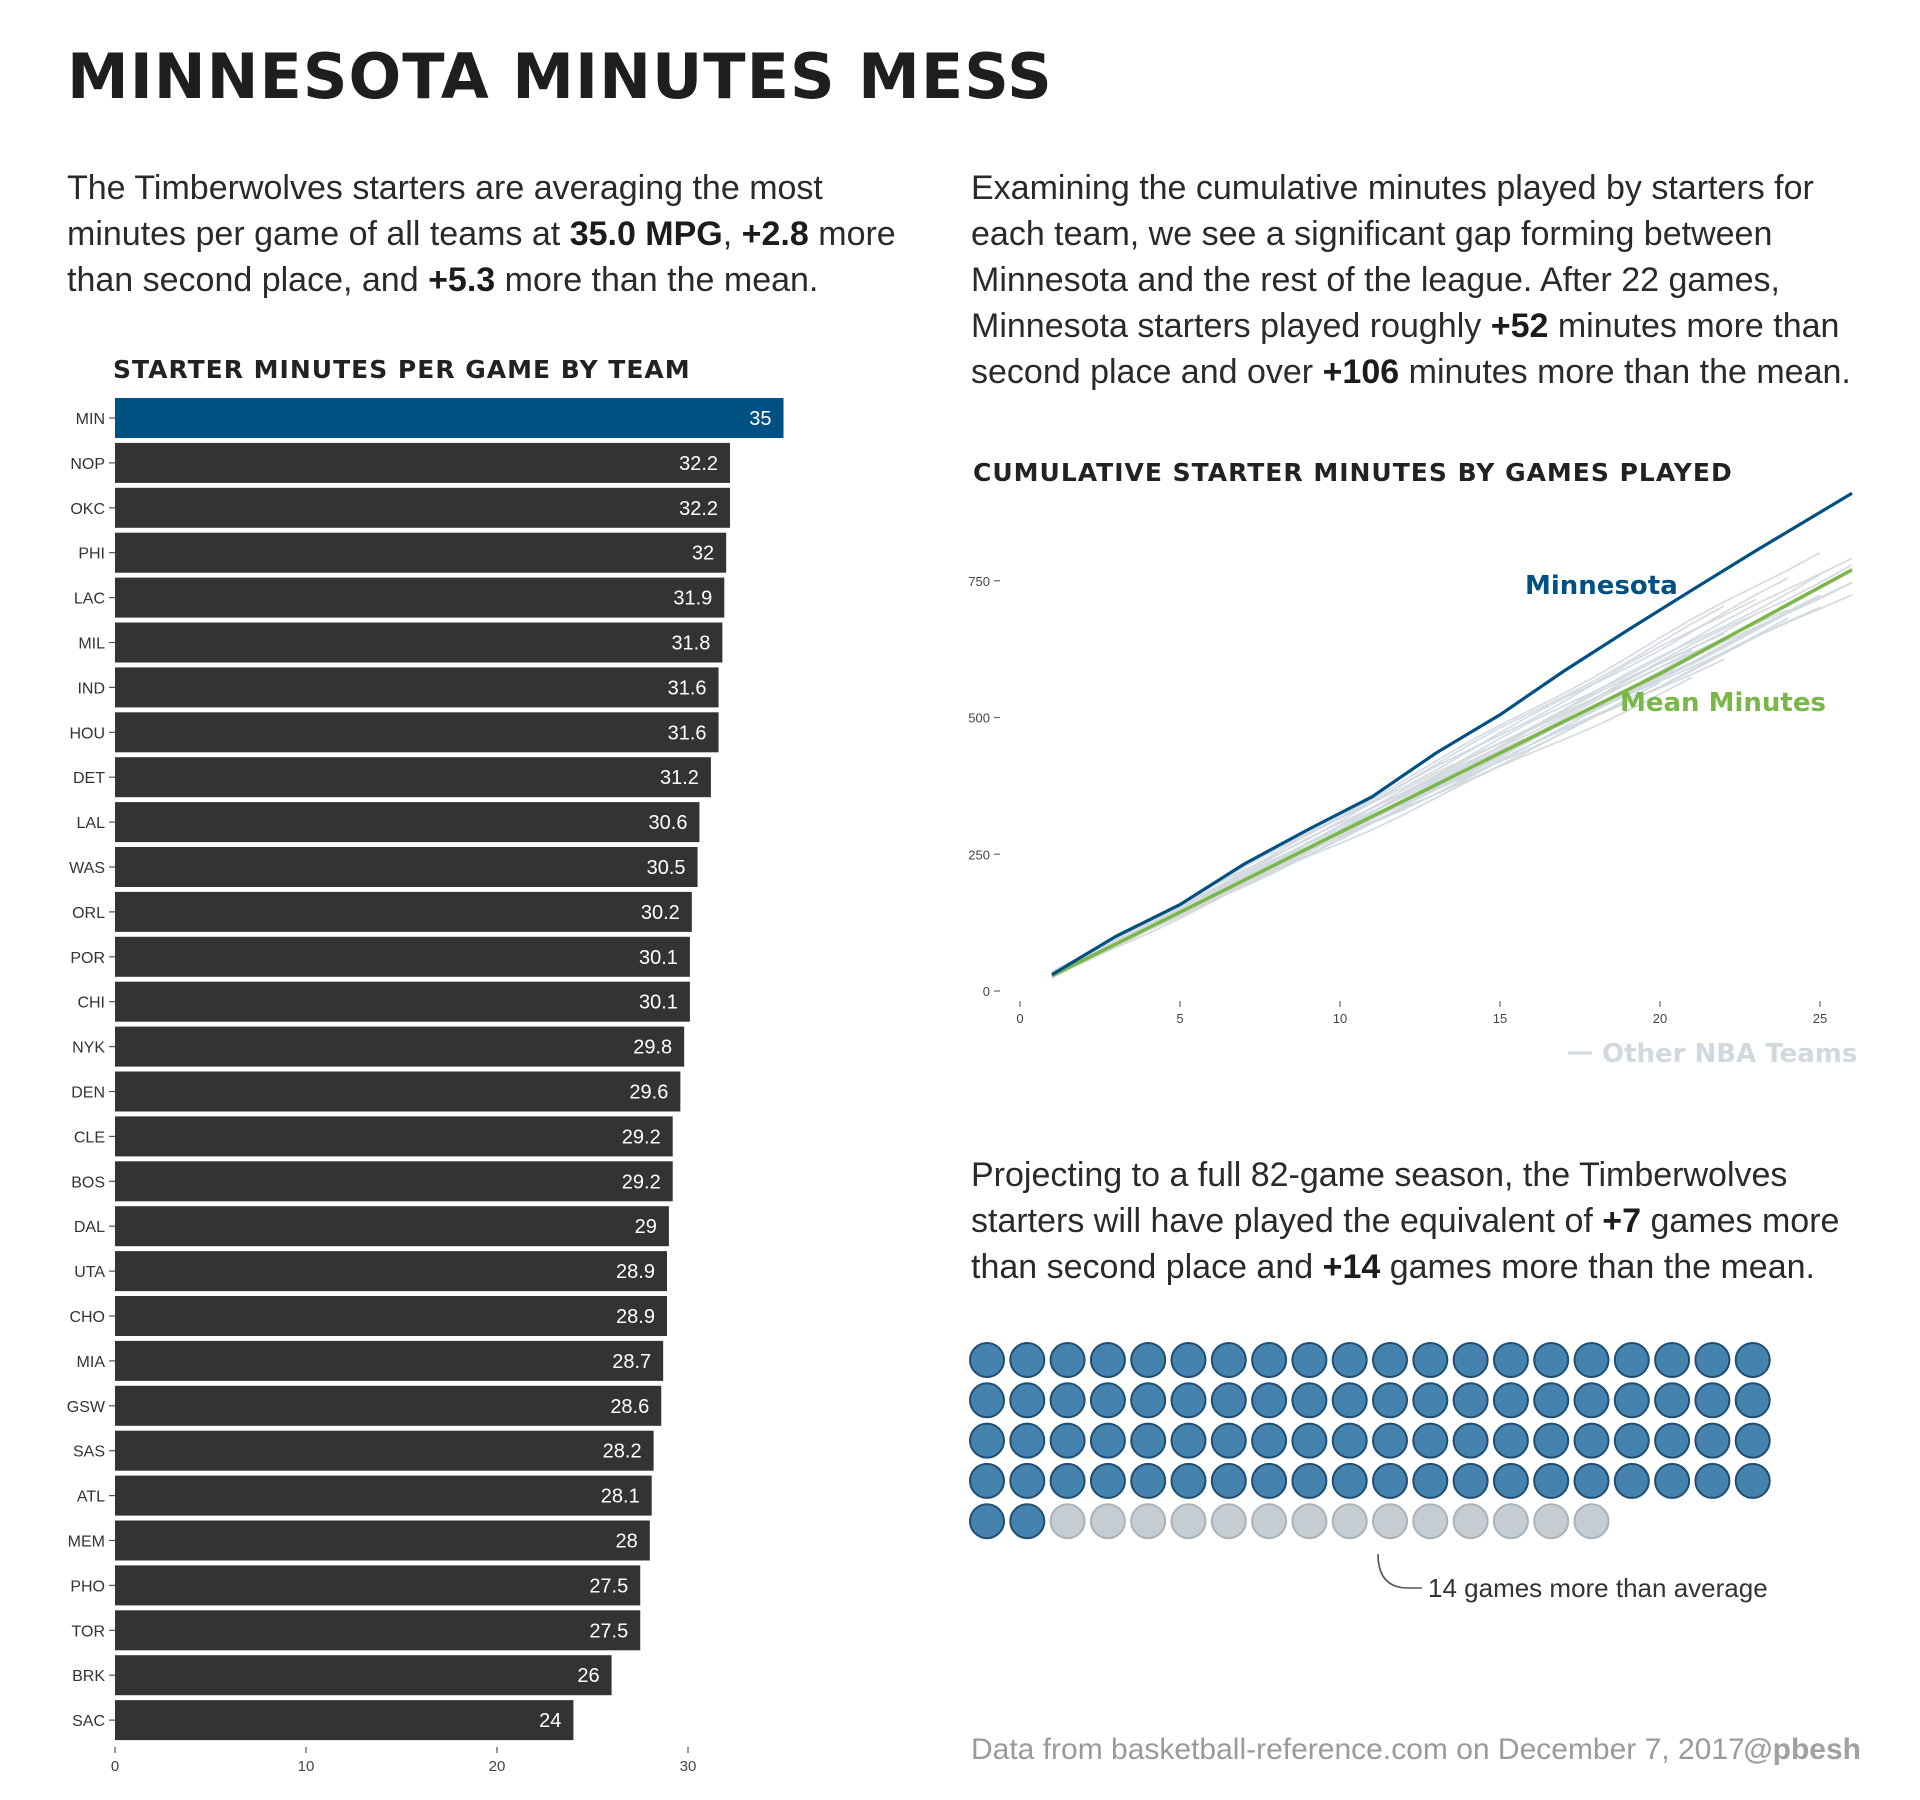 This screenshot has width=1920, height=1800. What do you see at coordinates (688, 1766) in the screenshot?
I see `x-tick-label: 30` at bounding box center [688, 1766].